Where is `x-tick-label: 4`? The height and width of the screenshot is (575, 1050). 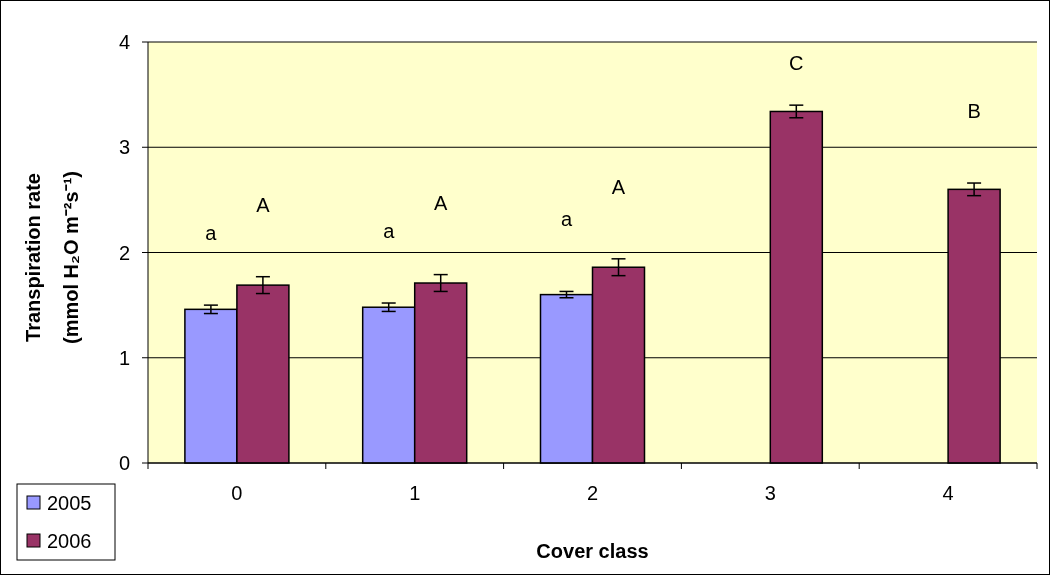 x-tick-label: 4 is located at coordinates (948, 493).